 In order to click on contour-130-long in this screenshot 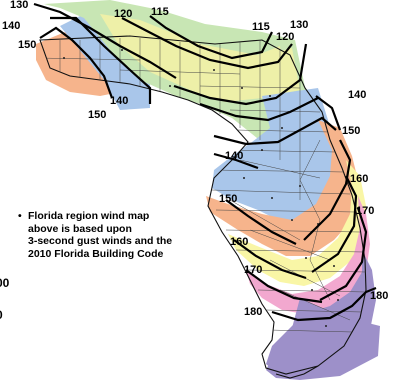, I will do `click(240, 74)`.